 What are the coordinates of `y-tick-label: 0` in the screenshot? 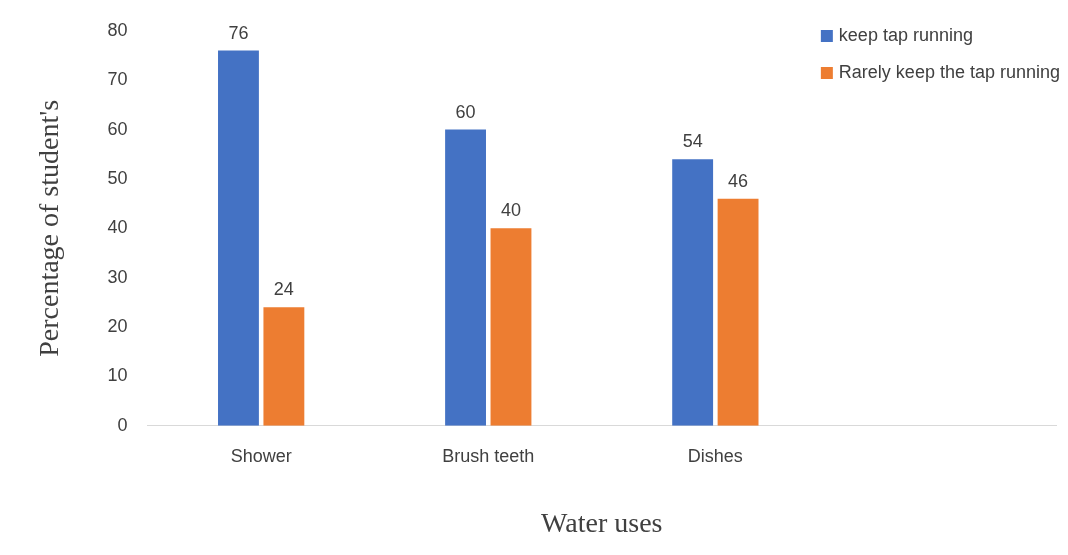 It's located at (122, 424).